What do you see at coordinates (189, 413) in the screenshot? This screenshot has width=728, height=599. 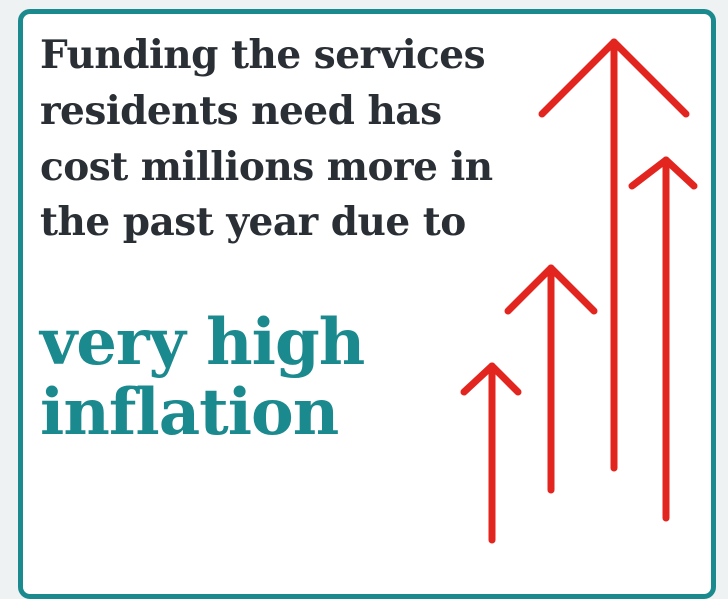 I see `highlight-line-2: inflation` at bounding box center [189, 413].